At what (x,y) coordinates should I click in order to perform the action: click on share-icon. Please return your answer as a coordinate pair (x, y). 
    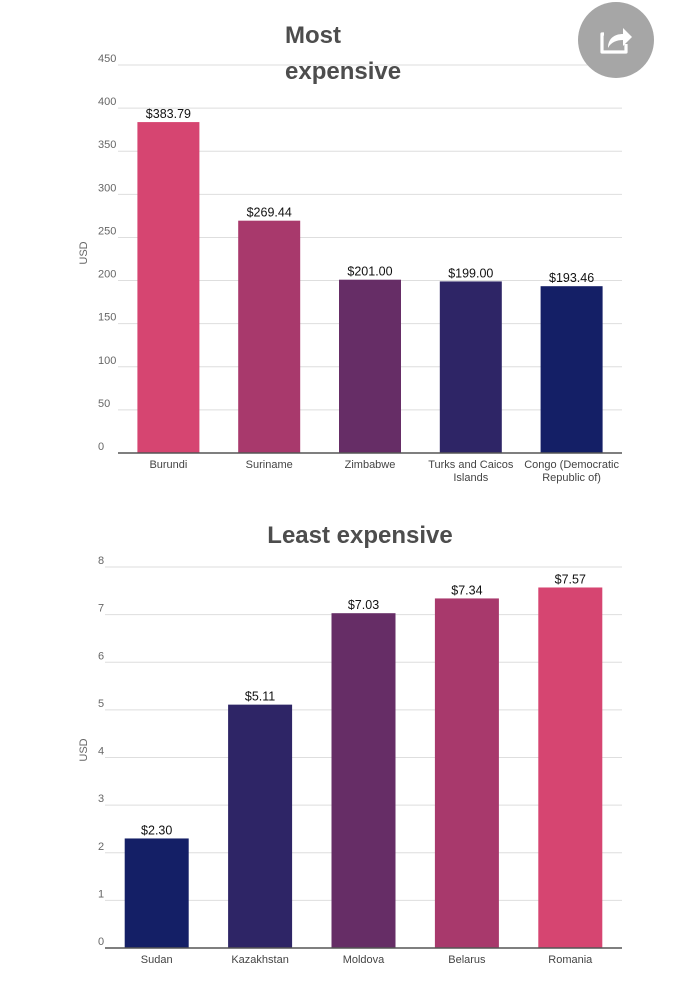
    Looking at the image, I should click on (616, 41).